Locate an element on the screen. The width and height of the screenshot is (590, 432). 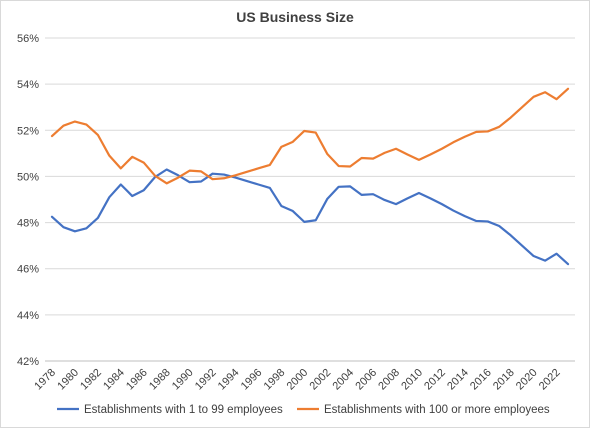
x-tick-label: 2022 is located at coordinates (550, 380).